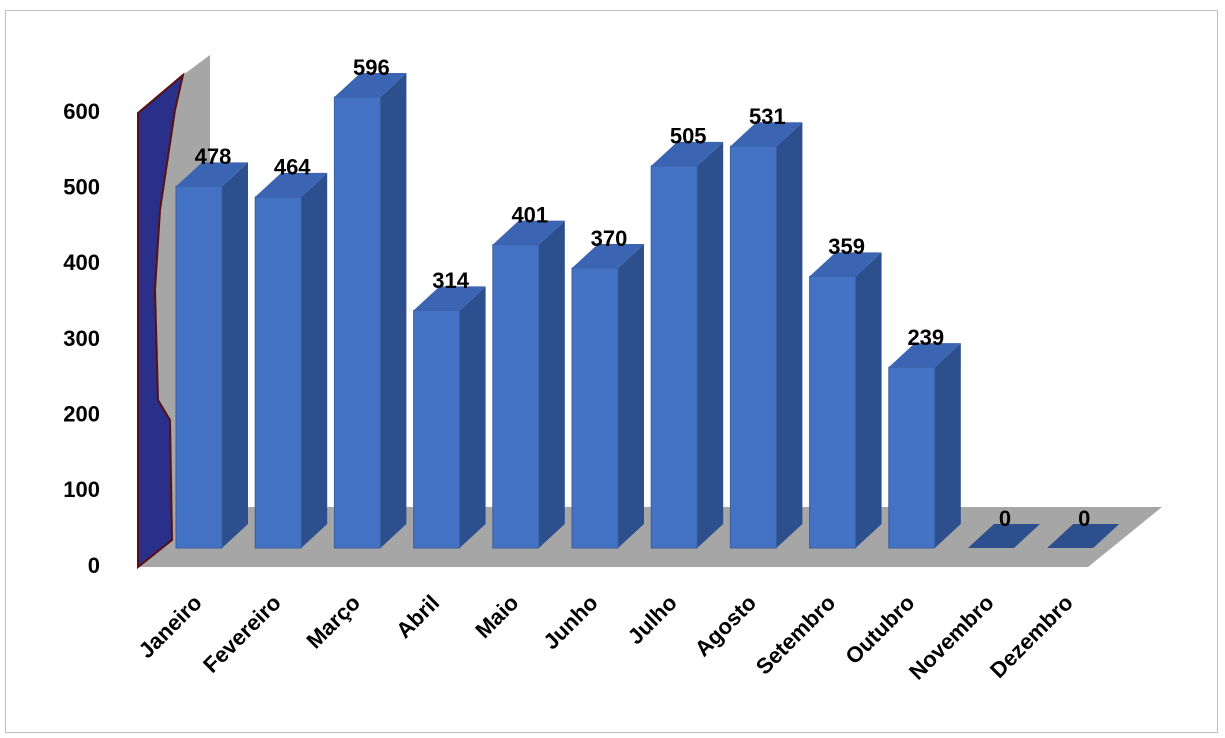 The image size is (1225, 738). I want to click on y-tick-label: 600, so click(81, 111).